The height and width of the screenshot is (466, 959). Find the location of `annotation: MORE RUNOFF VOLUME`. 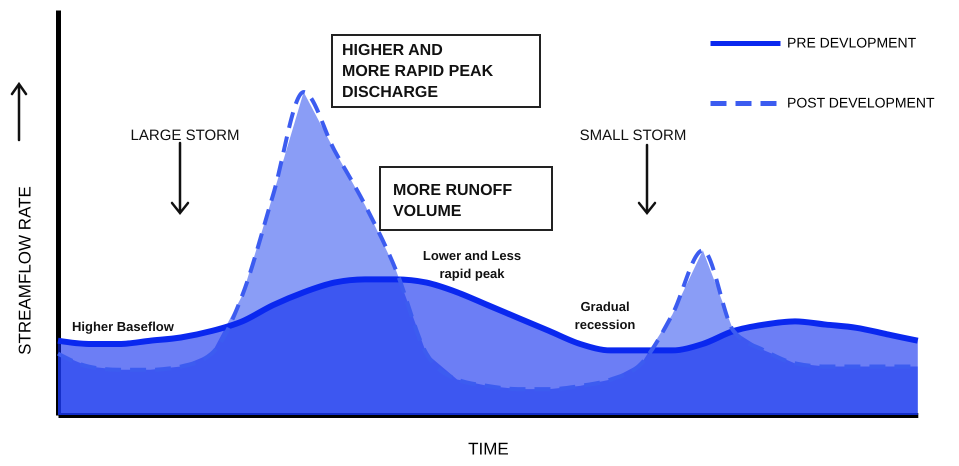

annotation: MORE RUNOFF VOLUME is located at coordinates (452, 201).